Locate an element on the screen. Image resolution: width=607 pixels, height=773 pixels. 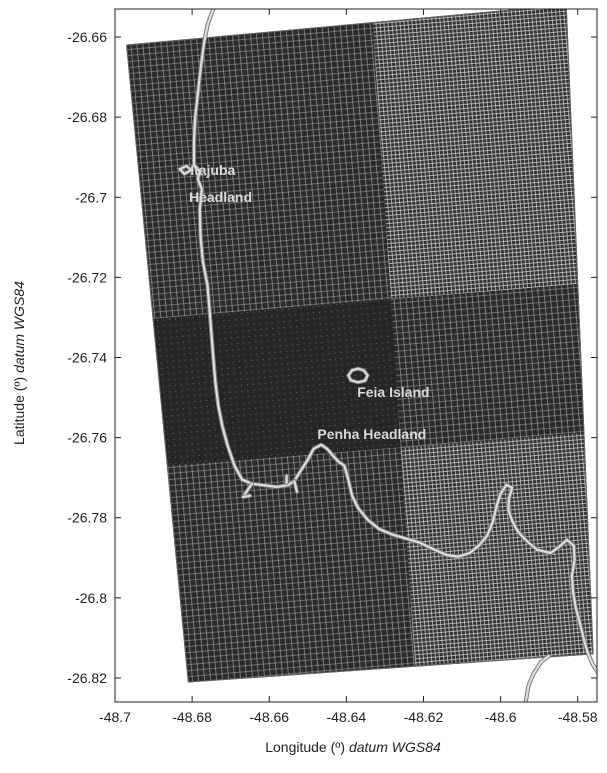
grid-refined-core is located at coordinates (277, 382).